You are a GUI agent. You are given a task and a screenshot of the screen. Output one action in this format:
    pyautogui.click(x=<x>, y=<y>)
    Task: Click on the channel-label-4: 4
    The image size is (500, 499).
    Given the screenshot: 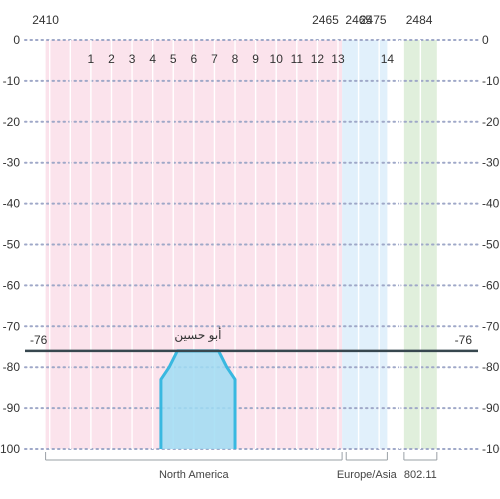 What is the action you would take?
    pyautogui.click(x=152, y=59)
    